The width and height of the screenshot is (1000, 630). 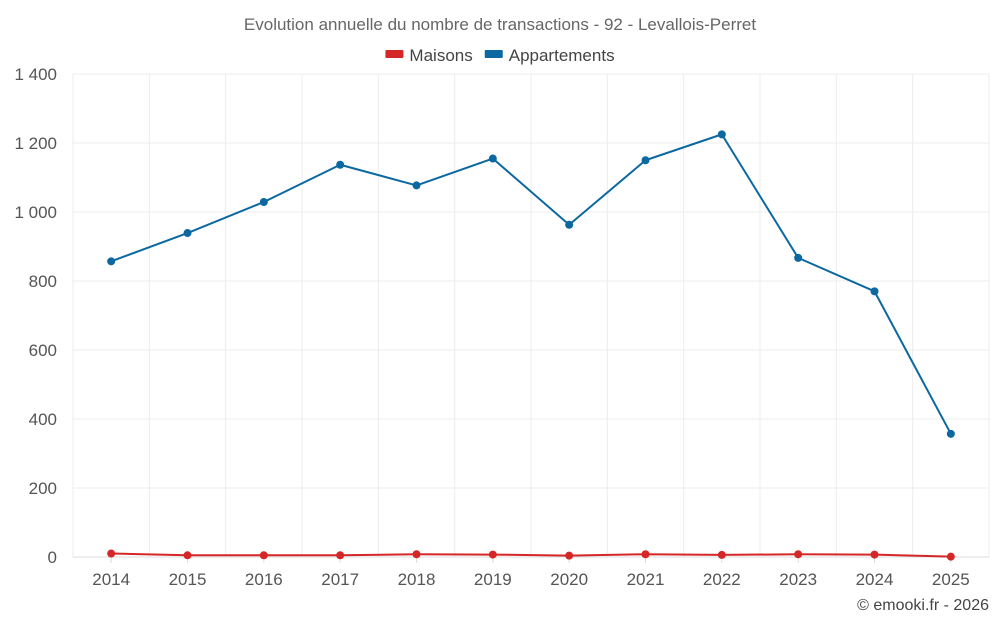 I want to click on series-maisons, so click(x=531, y=555).